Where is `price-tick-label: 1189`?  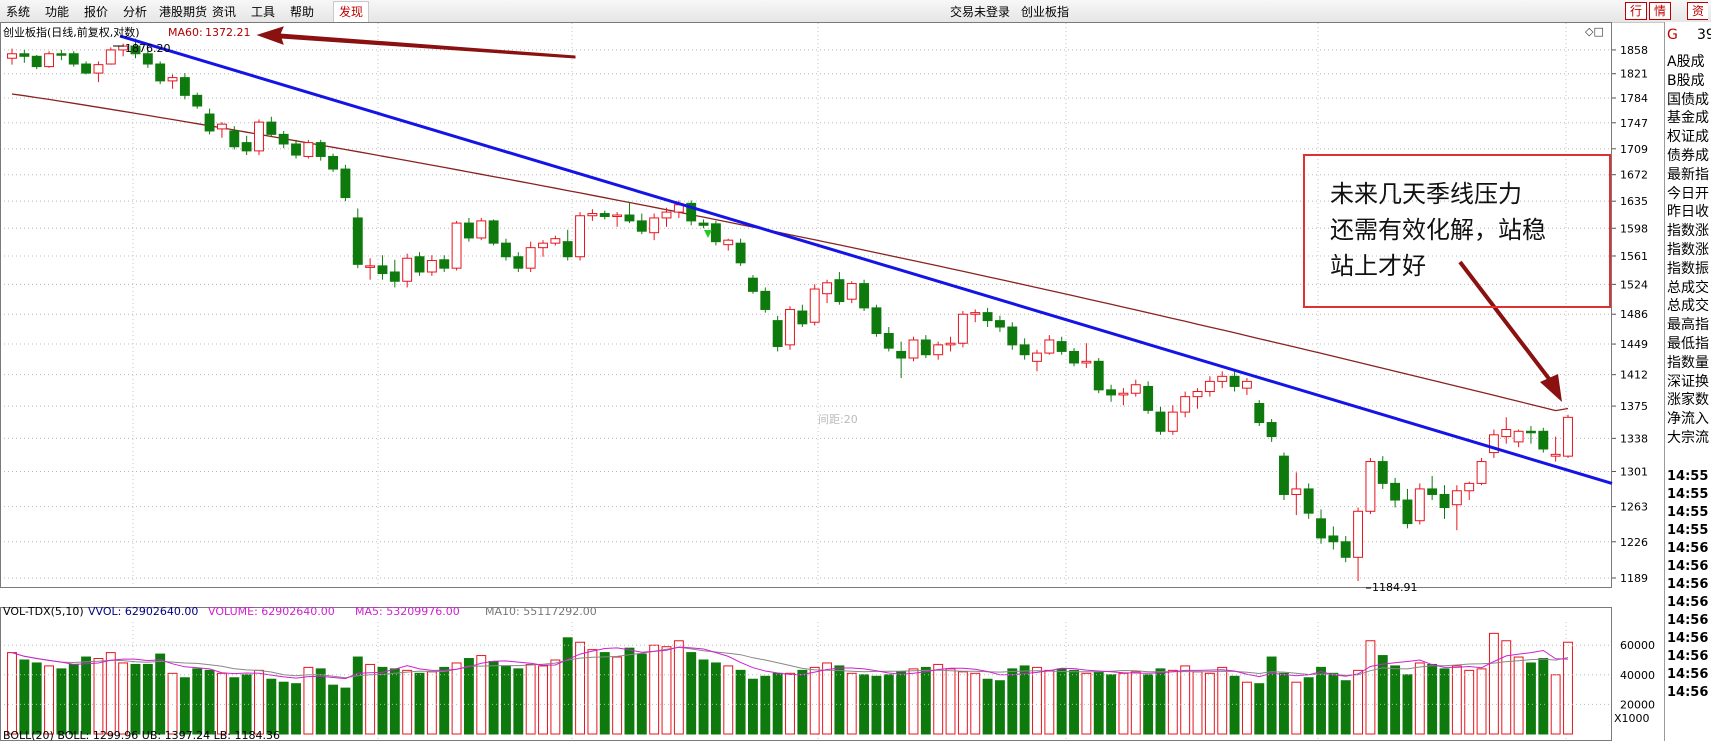
price-tick-label: 1189 is located at coordinates (1634, 578).